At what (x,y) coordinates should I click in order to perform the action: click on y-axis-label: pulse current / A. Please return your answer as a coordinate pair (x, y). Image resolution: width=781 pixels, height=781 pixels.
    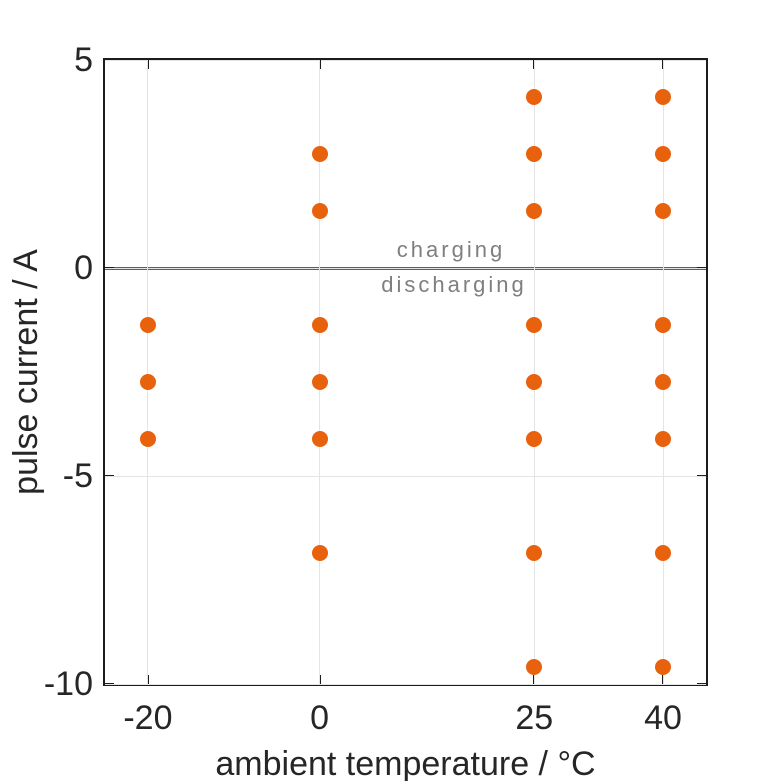
    Looking at the image, I should click on (26, 372).